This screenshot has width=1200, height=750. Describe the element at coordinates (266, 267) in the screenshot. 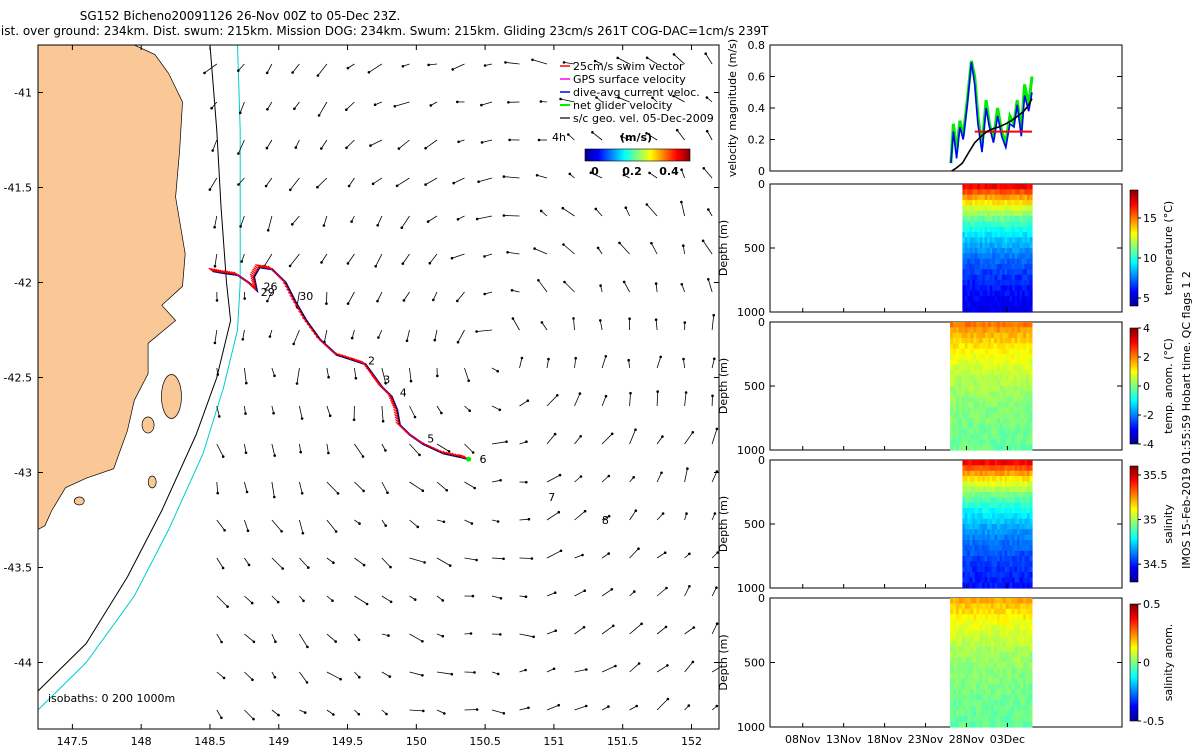

I see `swim-vector` at that location.